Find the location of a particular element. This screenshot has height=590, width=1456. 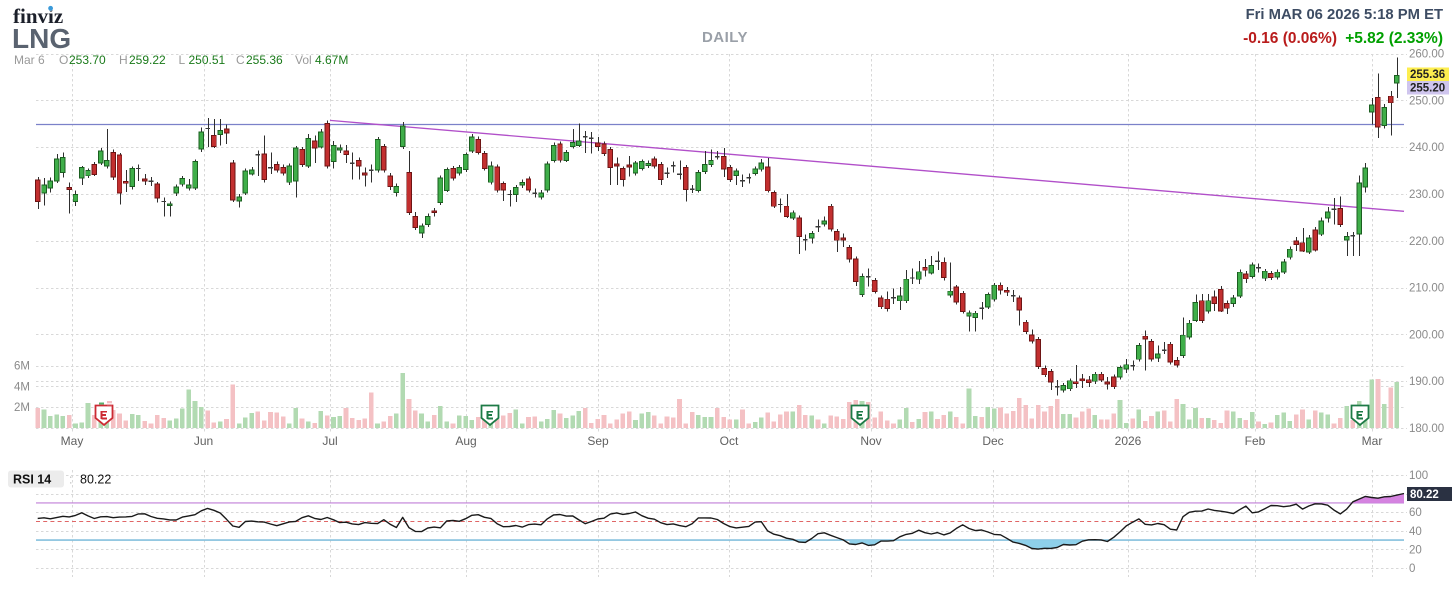

svg-text: +5.82 (2.33%) is located at coordinates (1394, 38).